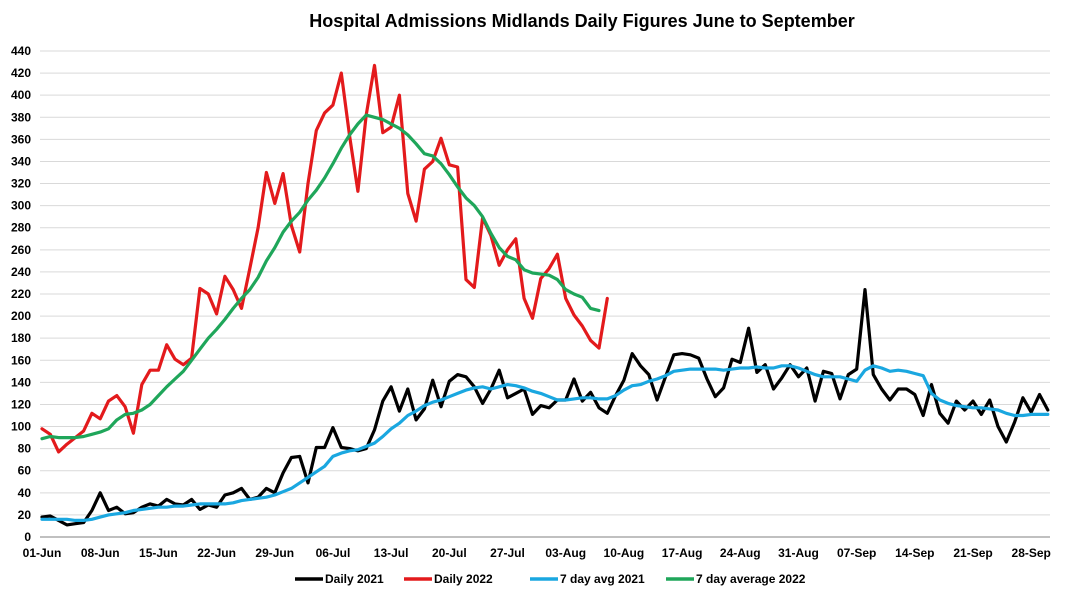  Describe the element at coordinates (682, 553) in the screenshot. I see `x-tick-label-17-Aug: 17-Aug` at that location.